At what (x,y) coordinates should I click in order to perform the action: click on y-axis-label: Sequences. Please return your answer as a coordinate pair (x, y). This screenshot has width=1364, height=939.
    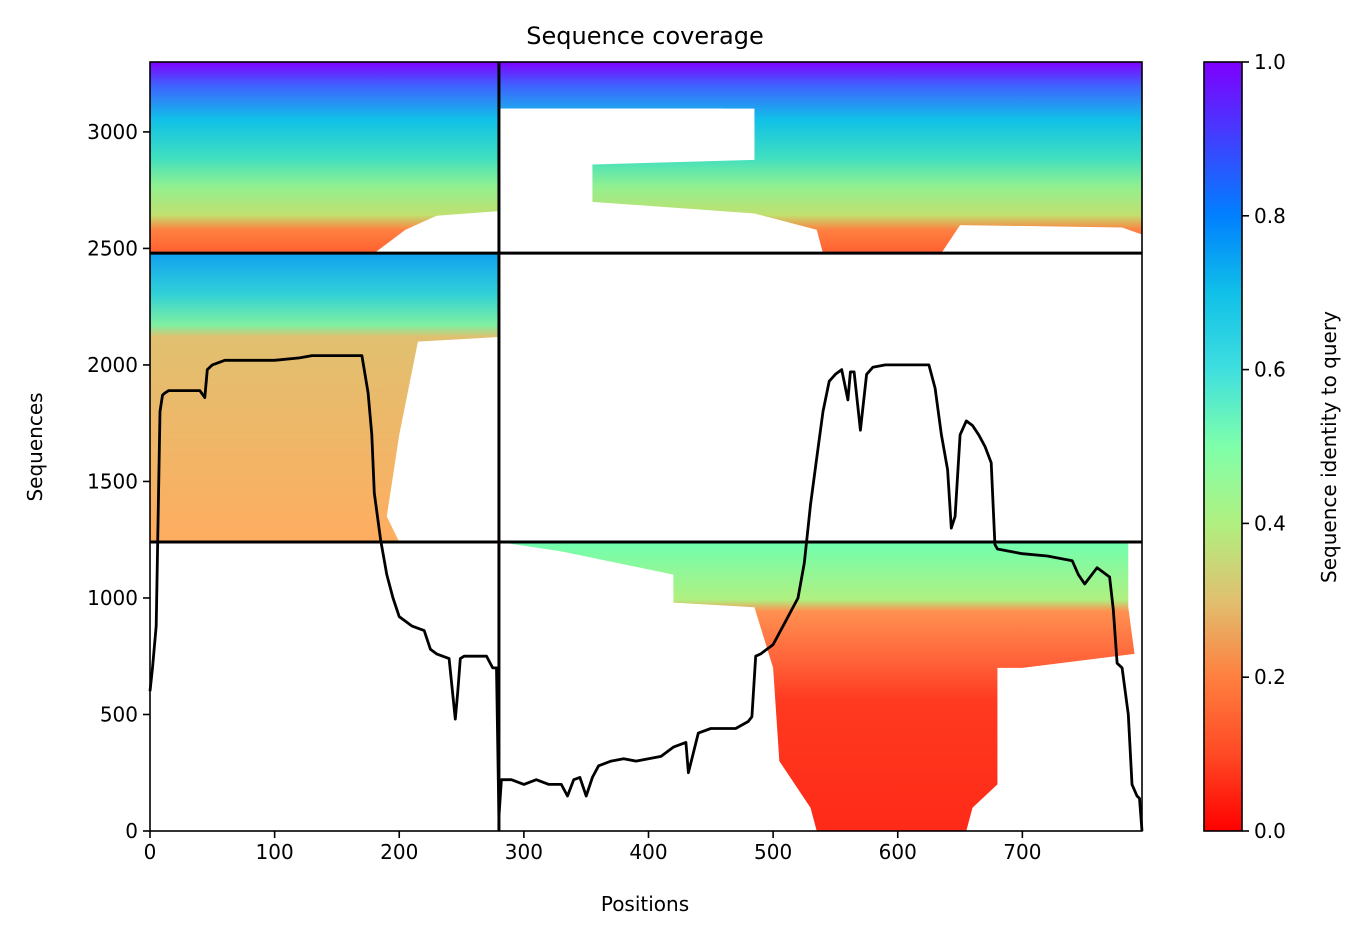
    Looking at the image, I should click on (35, 446).